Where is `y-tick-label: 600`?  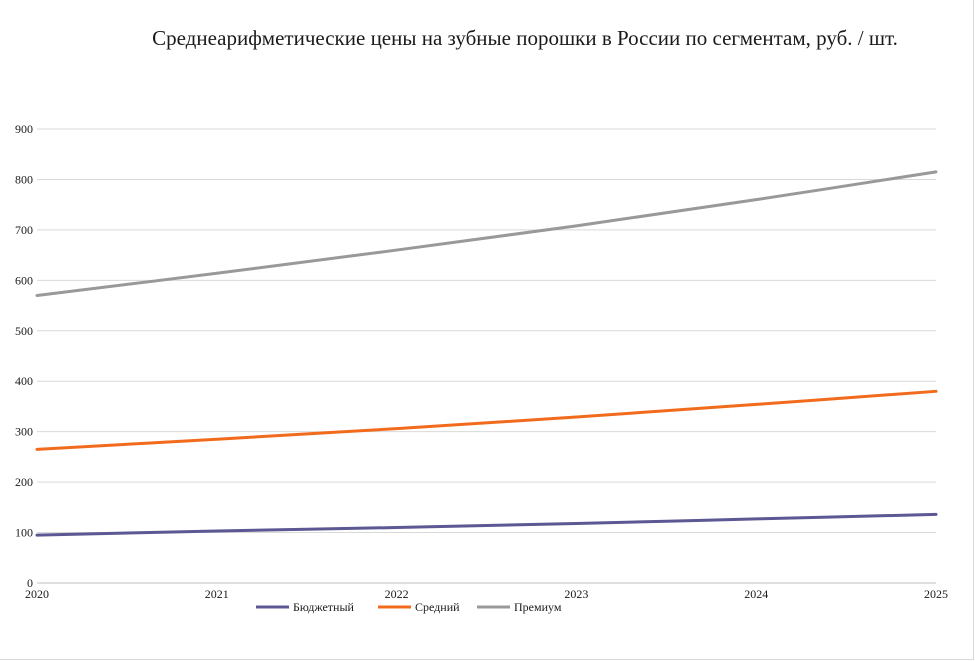 y-tick-label: 600 is located at coordinates (24, 280).